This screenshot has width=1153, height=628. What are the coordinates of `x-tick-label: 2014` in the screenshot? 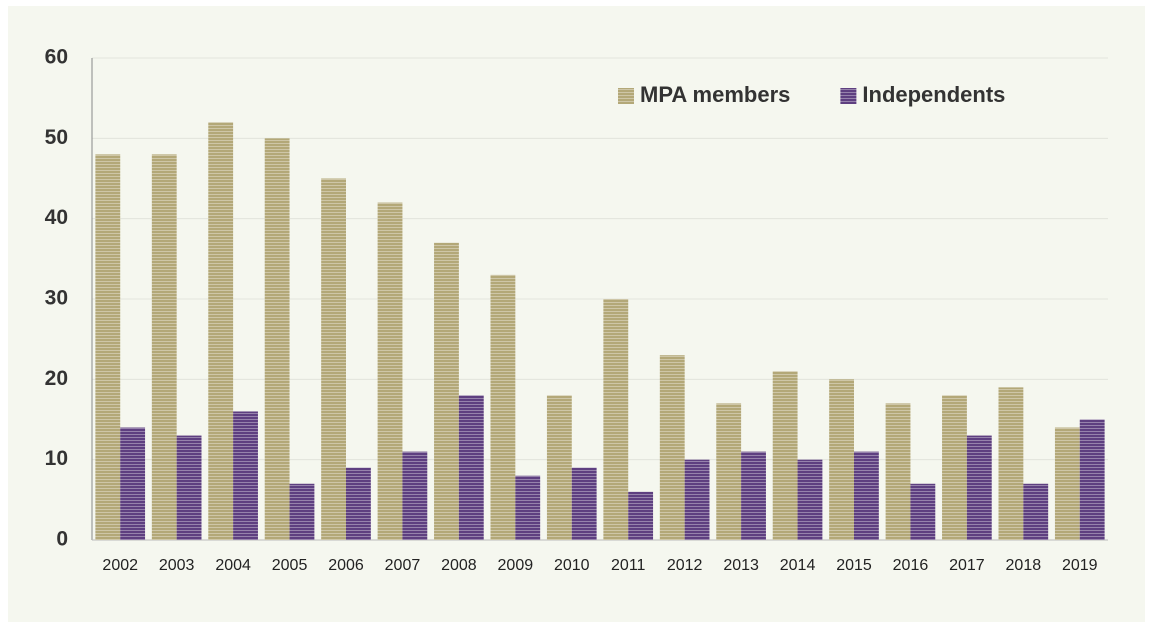 It's located at (798, 565).